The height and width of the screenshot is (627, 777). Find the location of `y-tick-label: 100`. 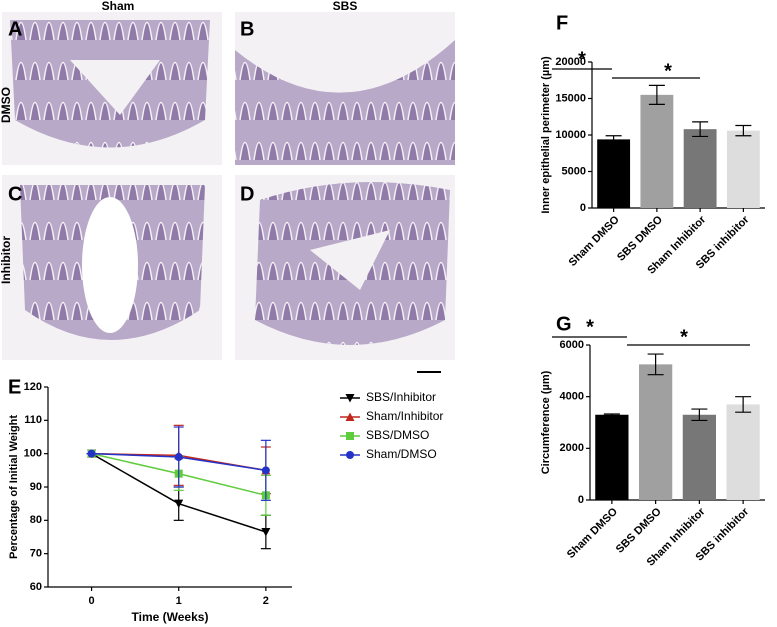

y-tick-label: 100 is located at coordinates (33, 454).